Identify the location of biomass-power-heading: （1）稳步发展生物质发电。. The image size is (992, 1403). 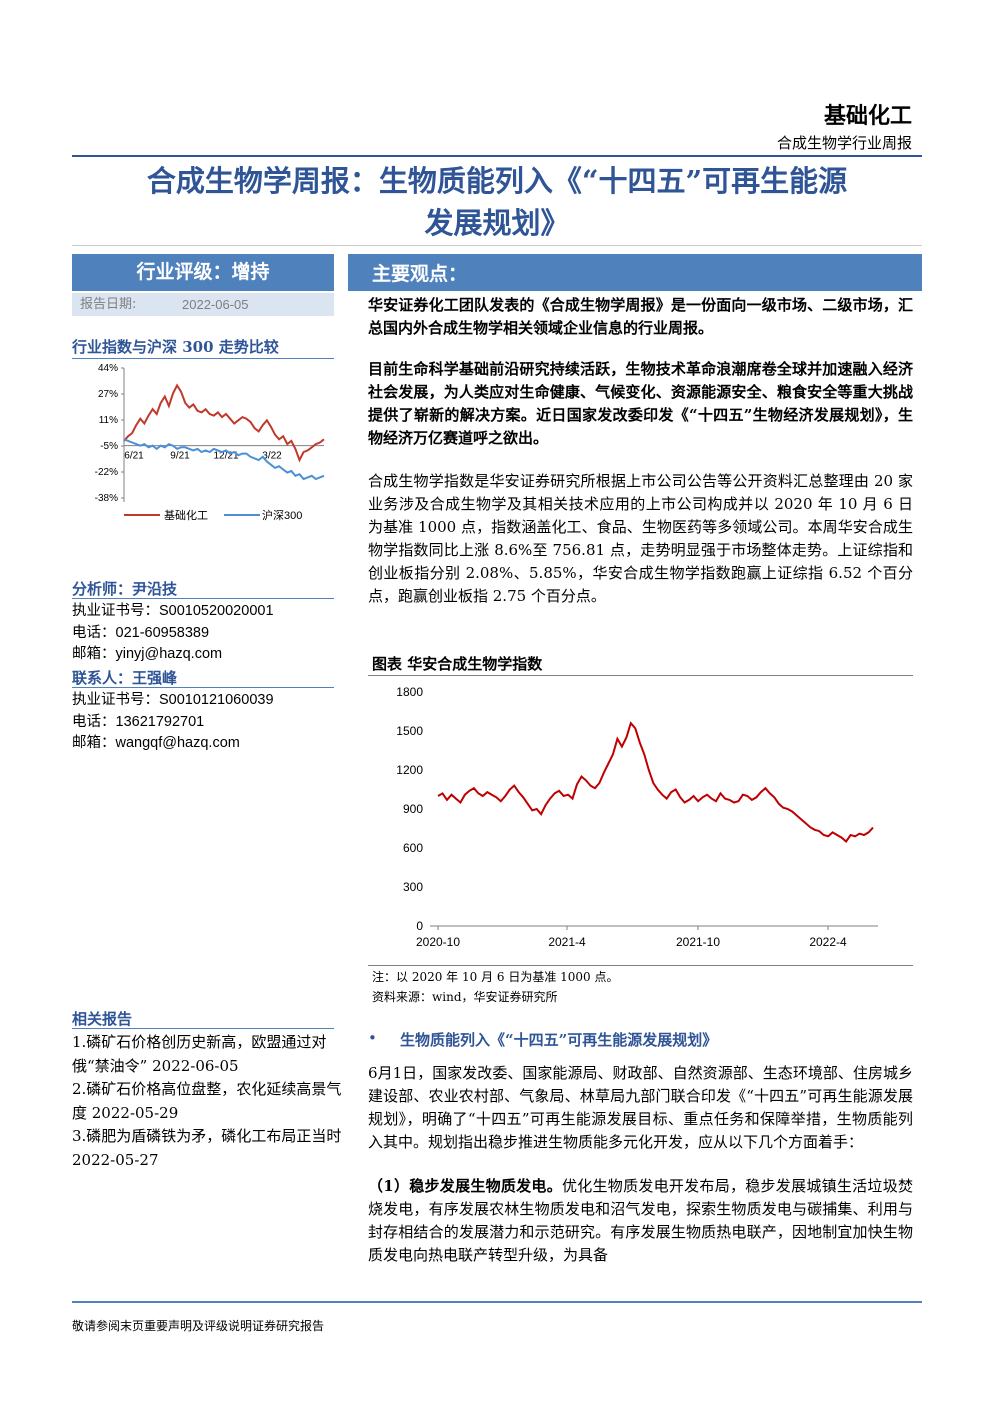
(465, 1186).